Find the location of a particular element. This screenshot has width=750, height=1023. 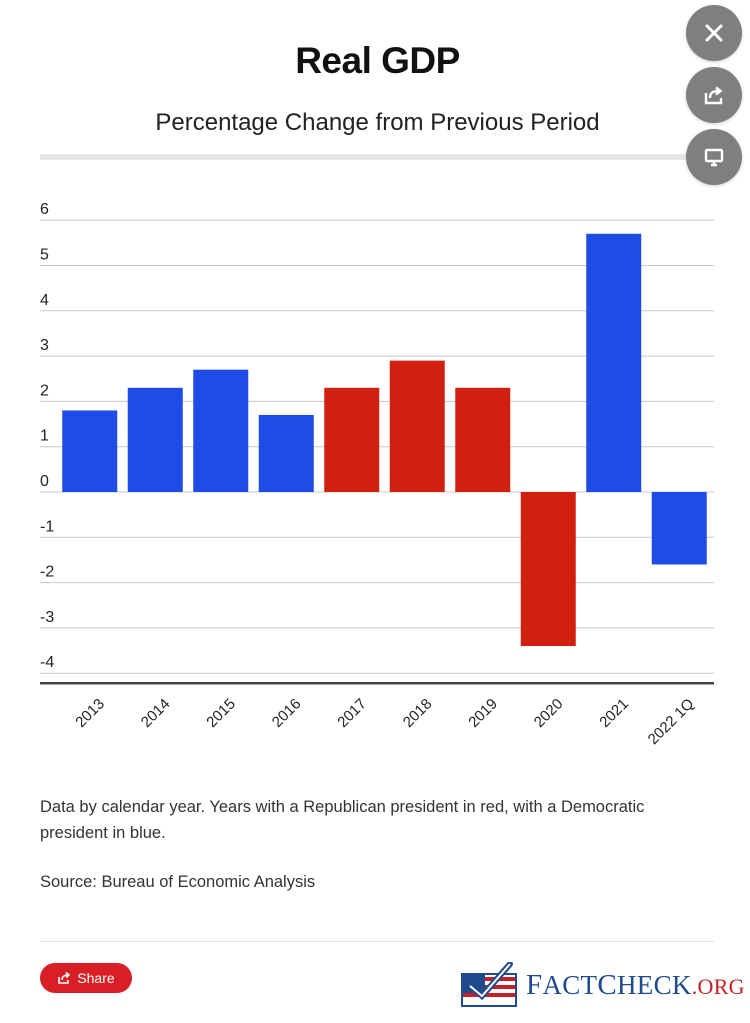

share-fab-button is located at coordinates (714, 95).